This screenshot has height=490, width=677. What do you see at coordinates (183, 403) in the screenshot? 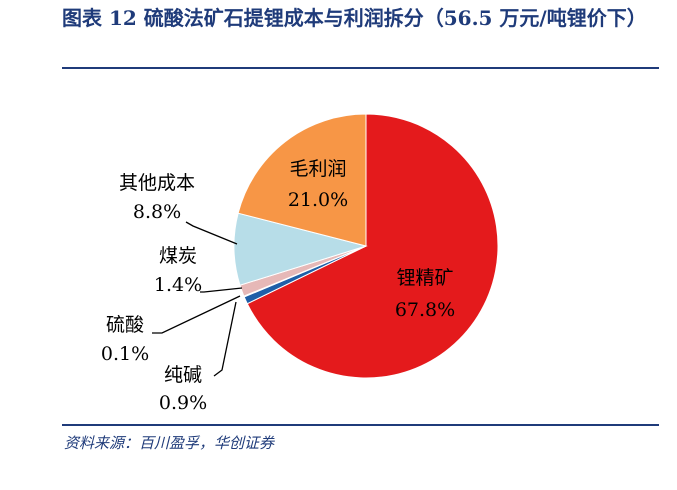
I see `slice-value-label: 0.9%` at bounding box center [183, 403].